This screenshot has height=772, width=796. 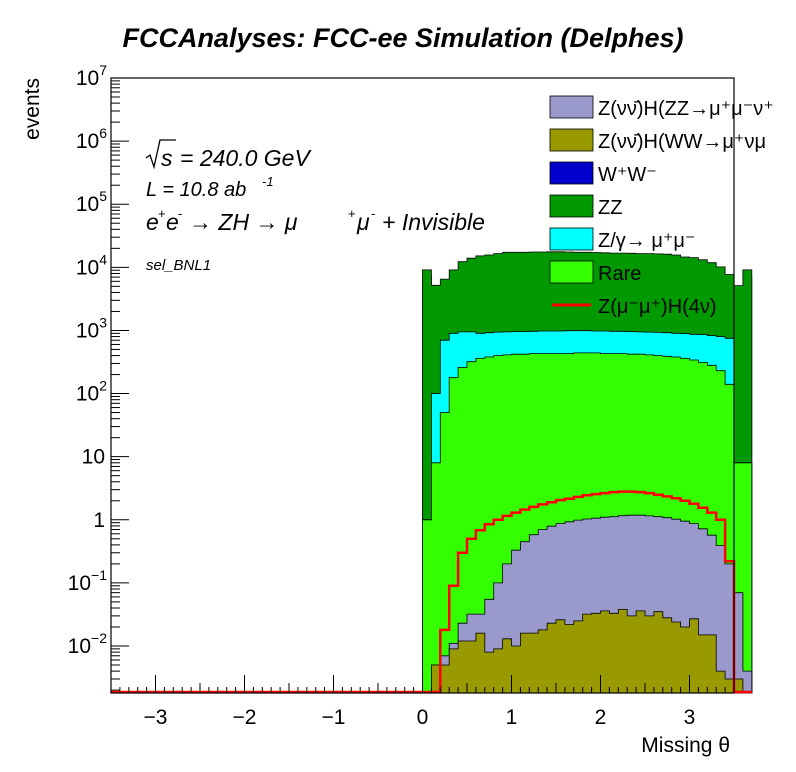 What do you see at coordinates (423, 717) in the screenshot?
I see `x-tick-label: 0` at bounding box center [423, 717].